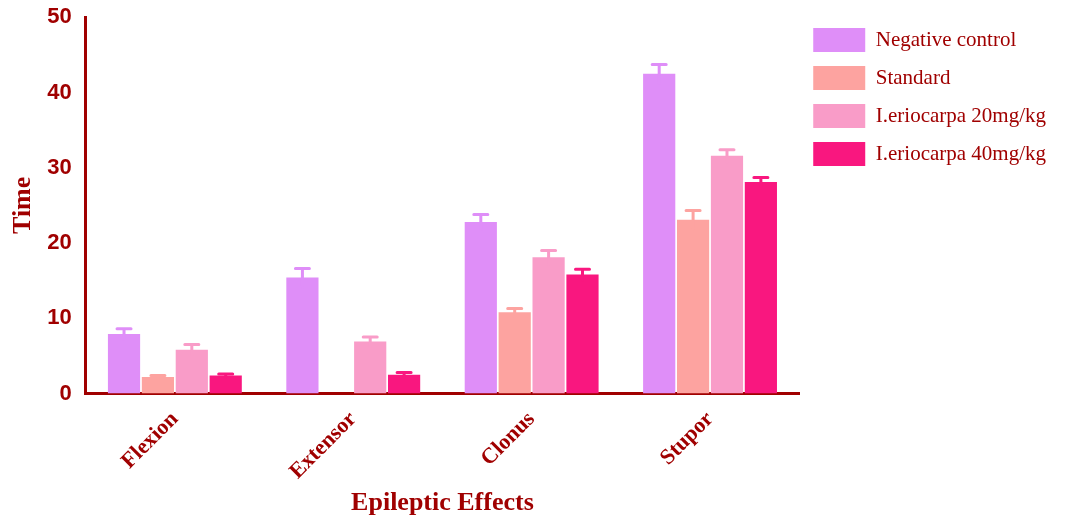 This screenshot has height=519, width=1072. What do you see at coordinates (22, 205) in the screenshot?
I see `y-axis-title: Time` at bounding box center [22, 205].